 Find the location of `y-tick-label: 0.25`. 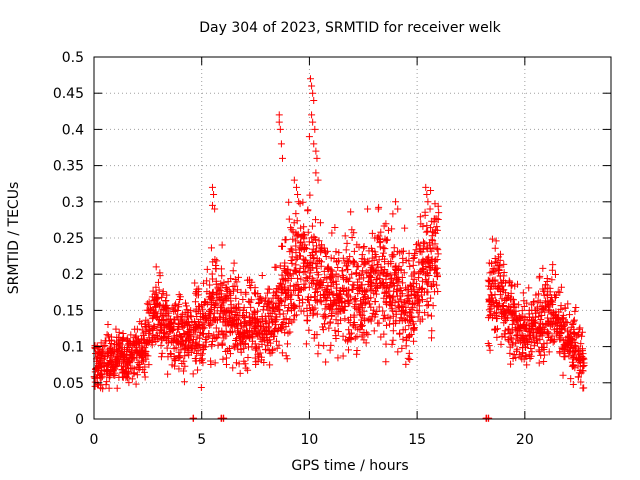

y-tick-label: 0.25 is located at coordinates (68, 239).